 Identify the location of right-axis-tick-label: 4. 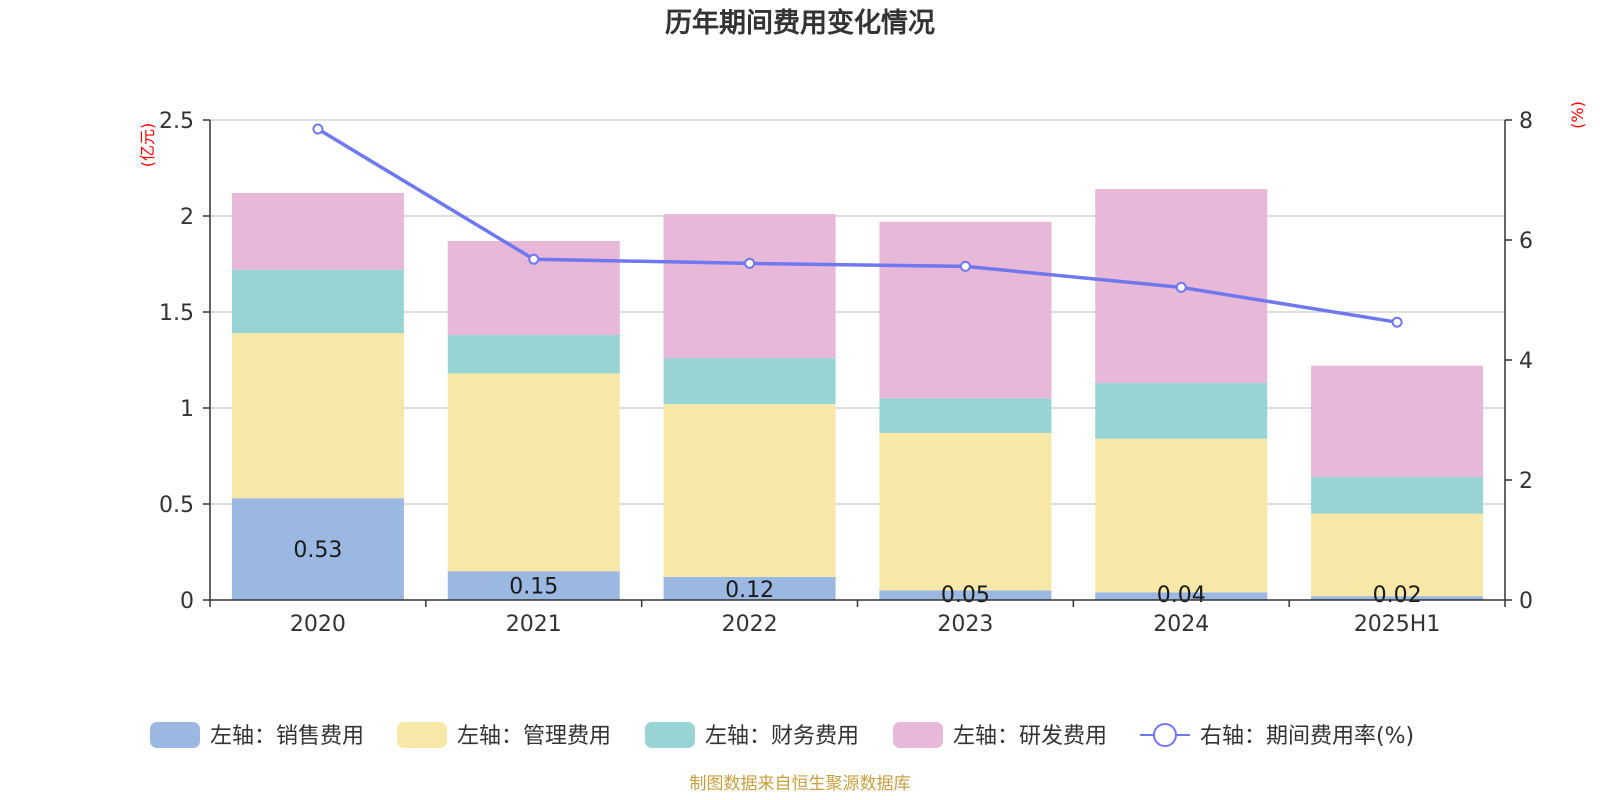
(1526, 361).